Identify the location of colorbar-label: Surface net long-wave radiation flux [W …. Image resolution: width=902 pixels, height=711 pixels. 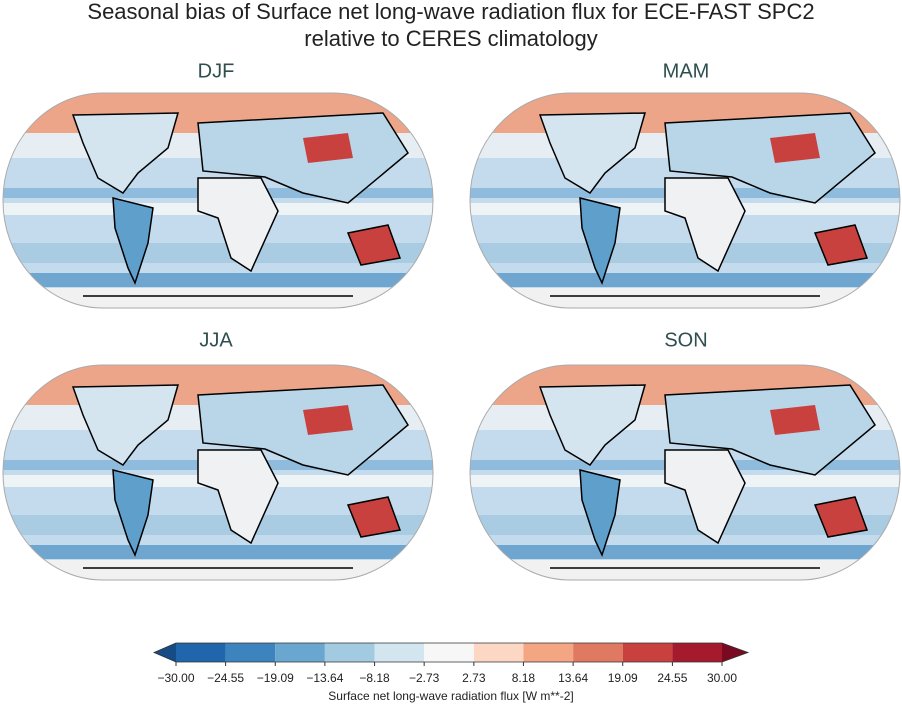
(450, 696).